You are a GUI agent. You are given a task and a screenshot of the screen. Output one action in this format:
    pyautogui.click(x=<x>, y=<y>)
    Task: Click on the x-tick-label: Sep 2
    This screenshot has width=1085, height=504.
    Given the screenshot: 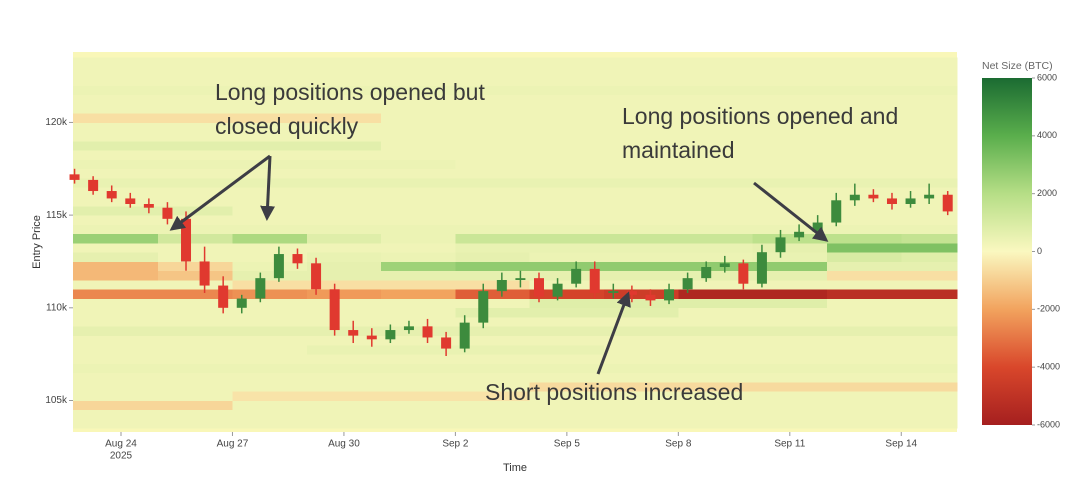 What is the action you would take?
    pyautogui.click(x=455, y=444)
    